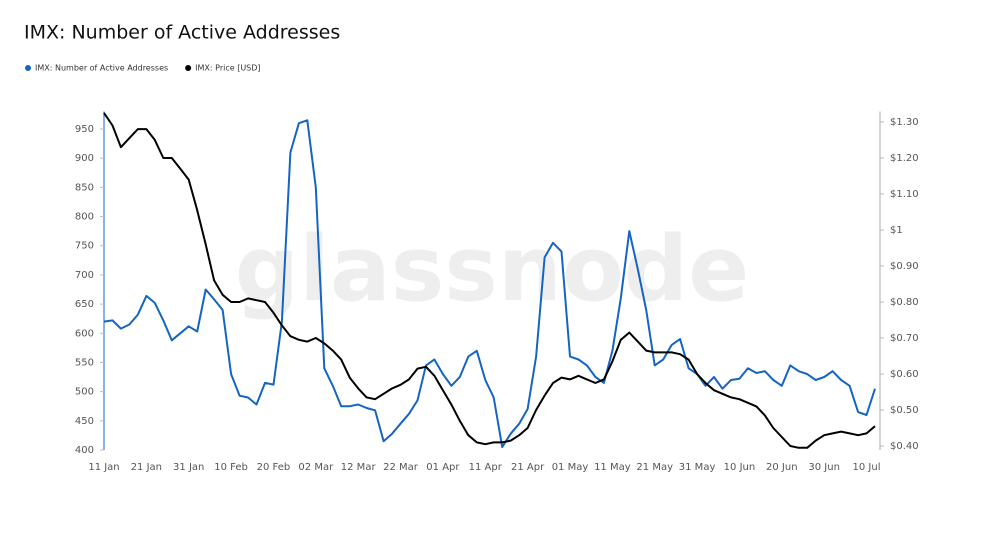 This screenshot has height=554, width=984. I want to click on y-tick-label: 850, so click(84, 187).